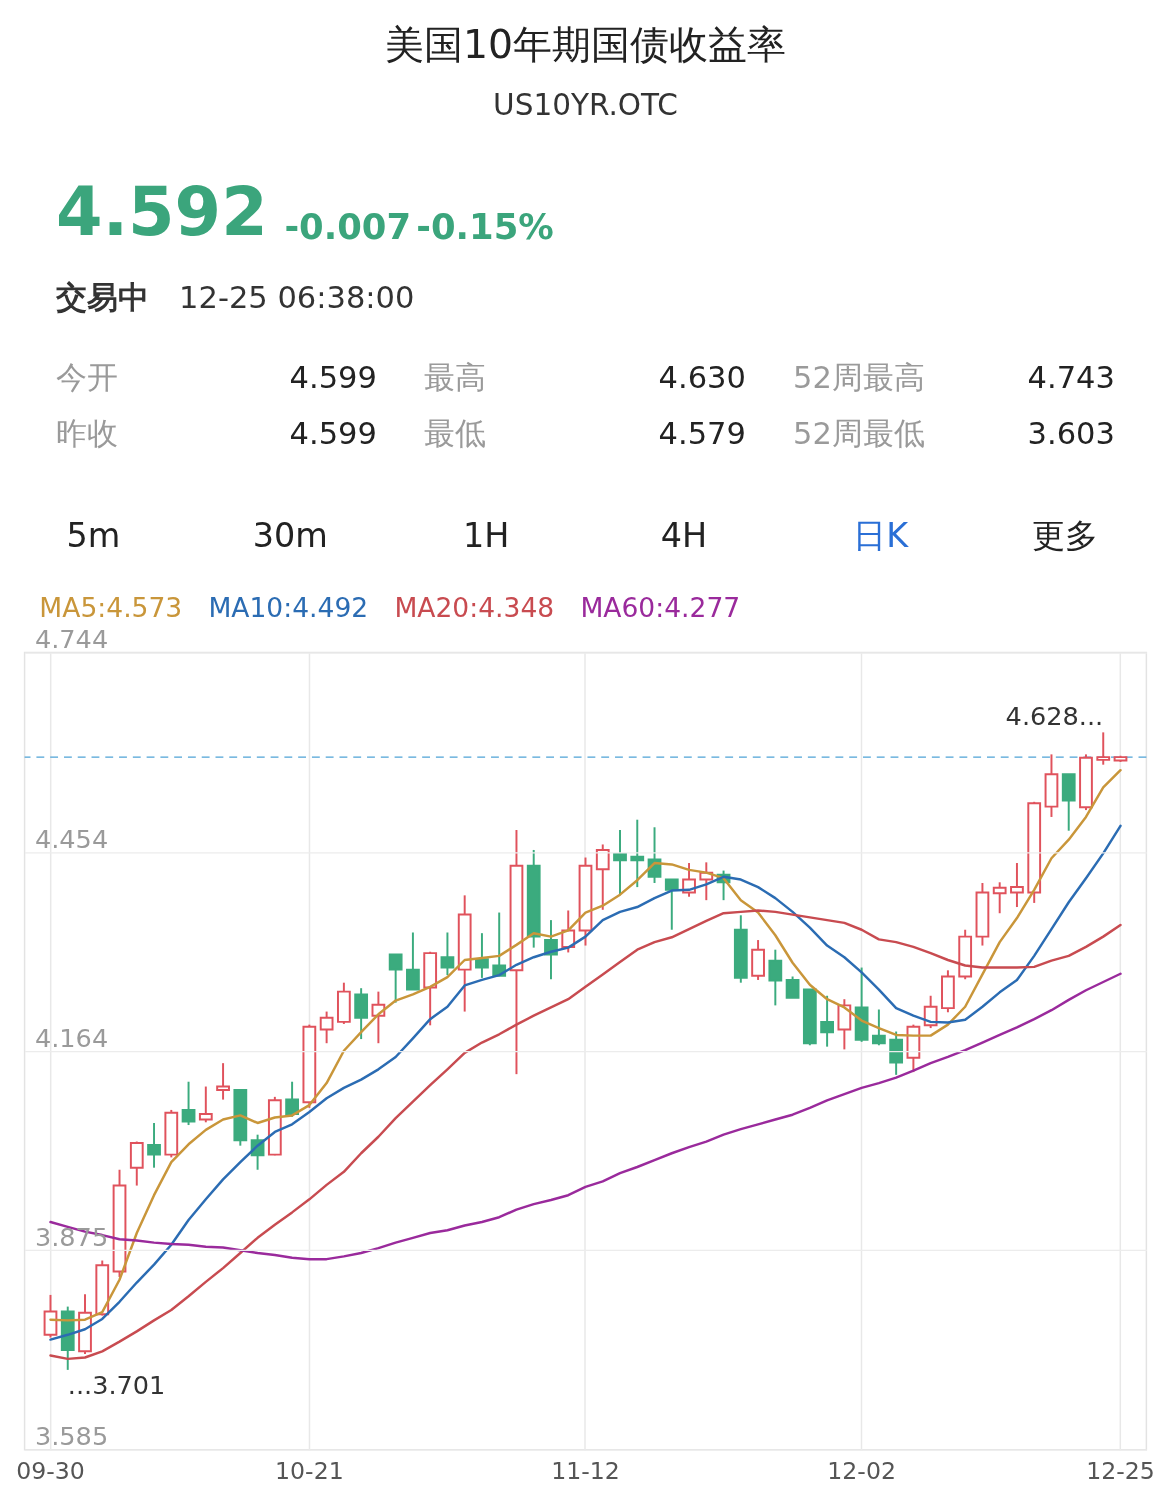  I want to click on text: MA20:4.348, so click(474, 608).